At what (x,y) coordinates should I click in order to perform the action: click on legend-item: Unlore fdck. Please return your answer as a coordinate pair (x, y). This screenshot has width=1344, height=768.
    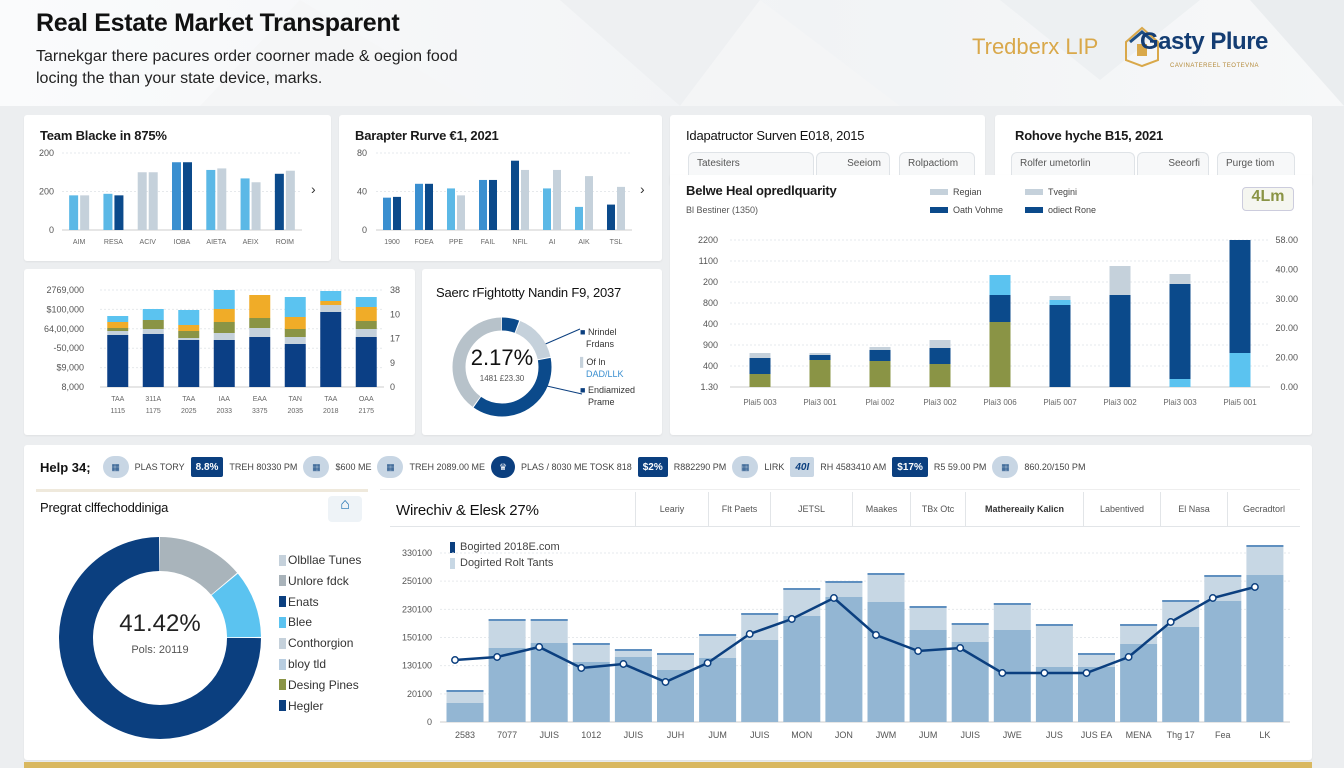
    Looking at the image, I should click on (314, 581).